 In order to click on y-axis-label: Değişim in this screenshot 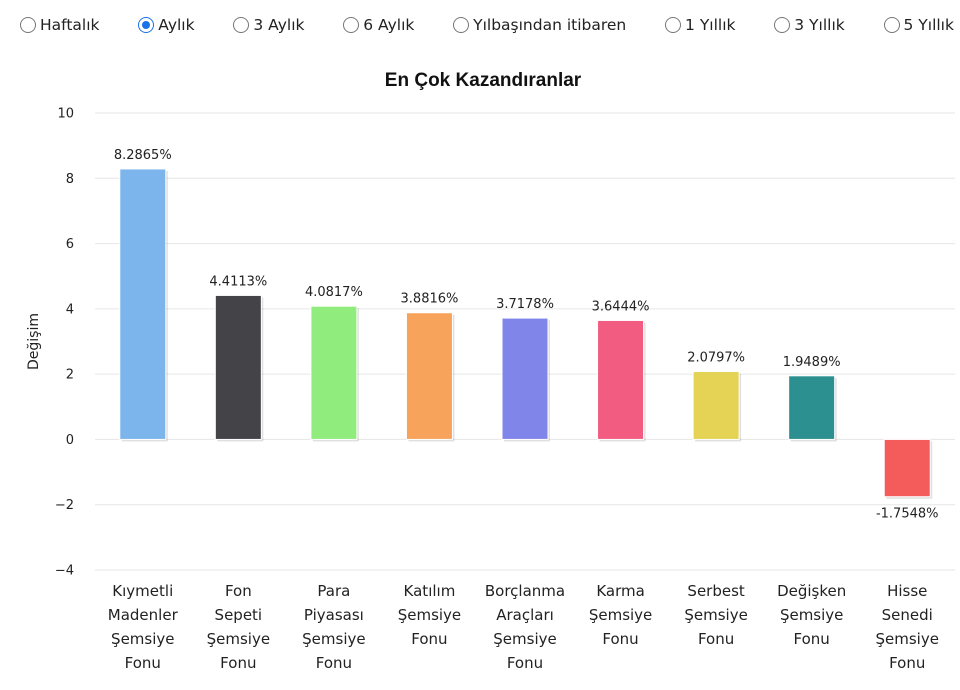, I will do `click(34, 341)`.